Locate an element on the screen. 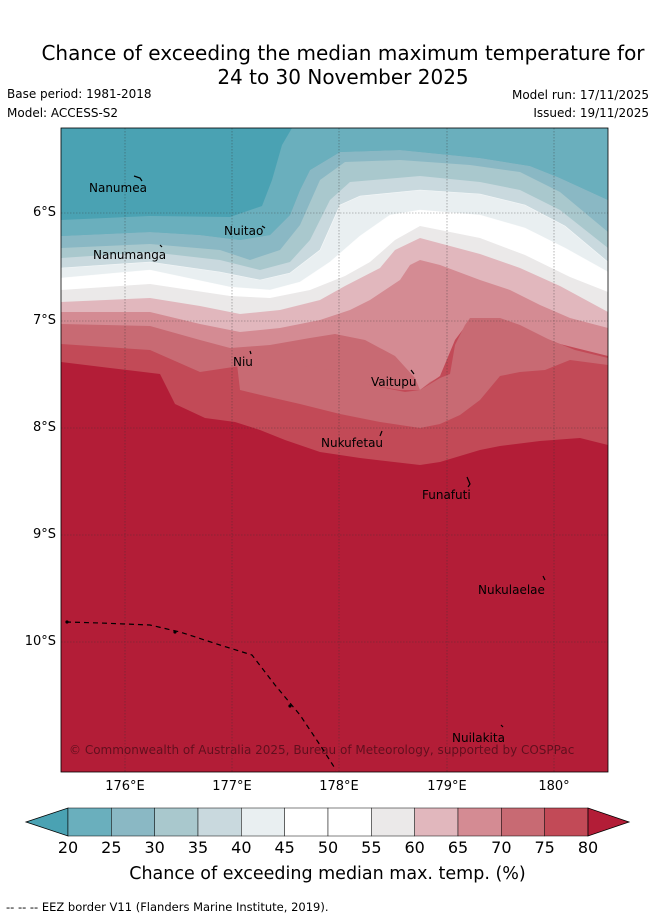 The height and width of the screenshot is (919, 655). label-nanumea: Nanumea is located at coordinates (118, 188).